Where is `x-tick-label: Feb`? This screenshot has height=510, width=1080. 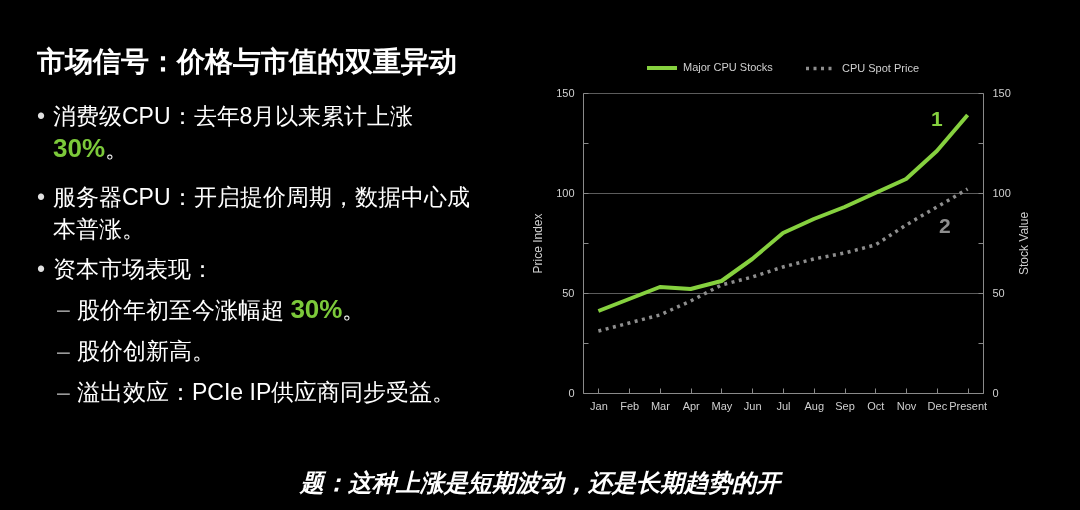 x-tick-label: Feb is located at coordinates (630, 405).